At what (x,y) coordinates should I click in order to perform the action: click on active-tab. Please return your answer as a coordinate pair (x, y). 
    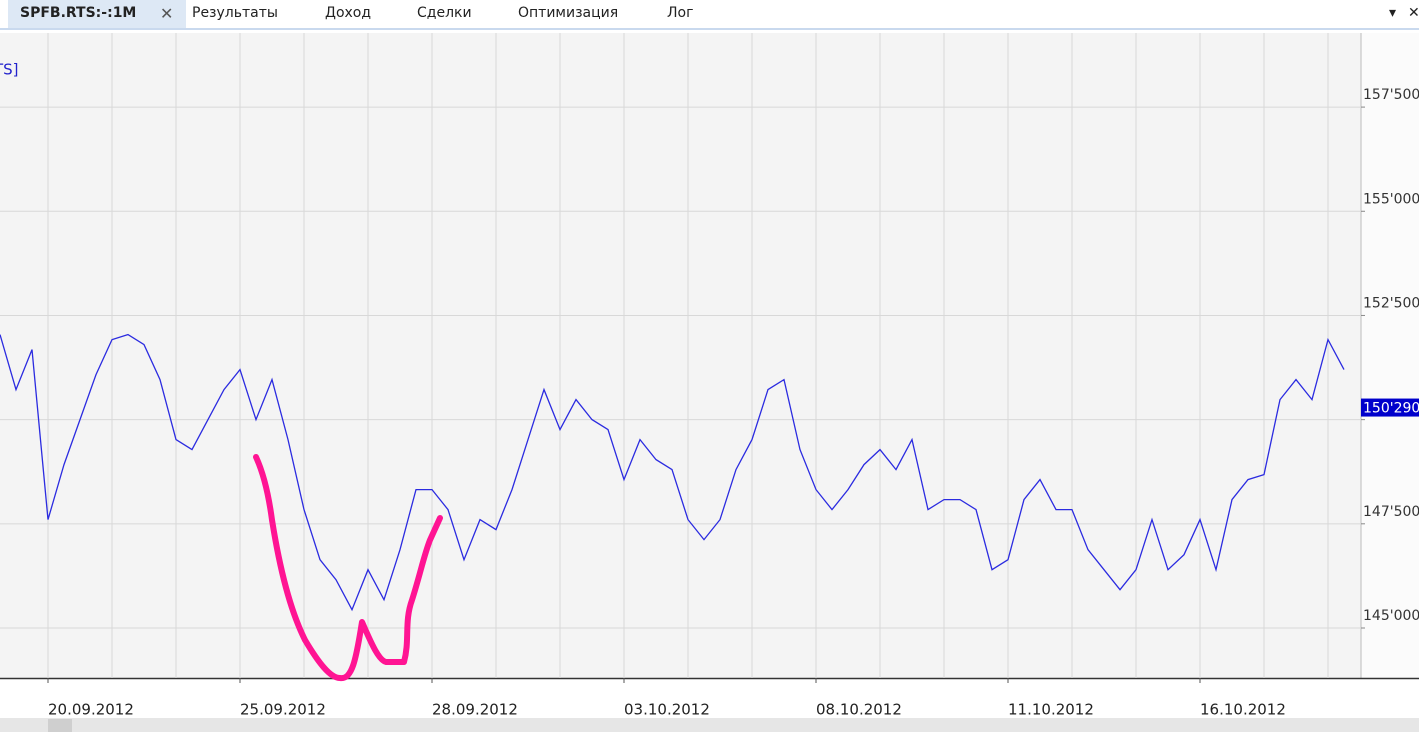
    Looking at the image, I should click on (97, 14).